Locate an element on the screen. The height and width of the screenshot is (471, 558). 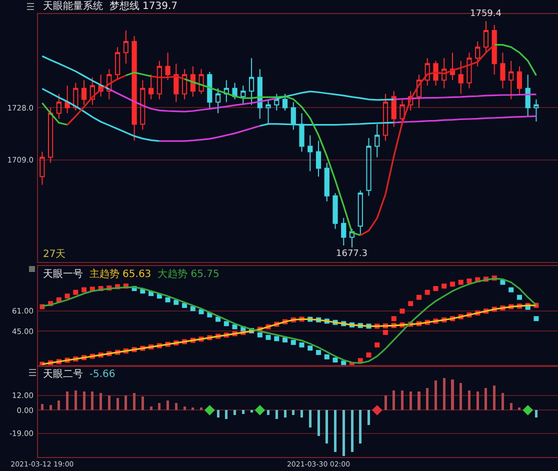
annotation: 27天 is located at coordinates (54, 254).